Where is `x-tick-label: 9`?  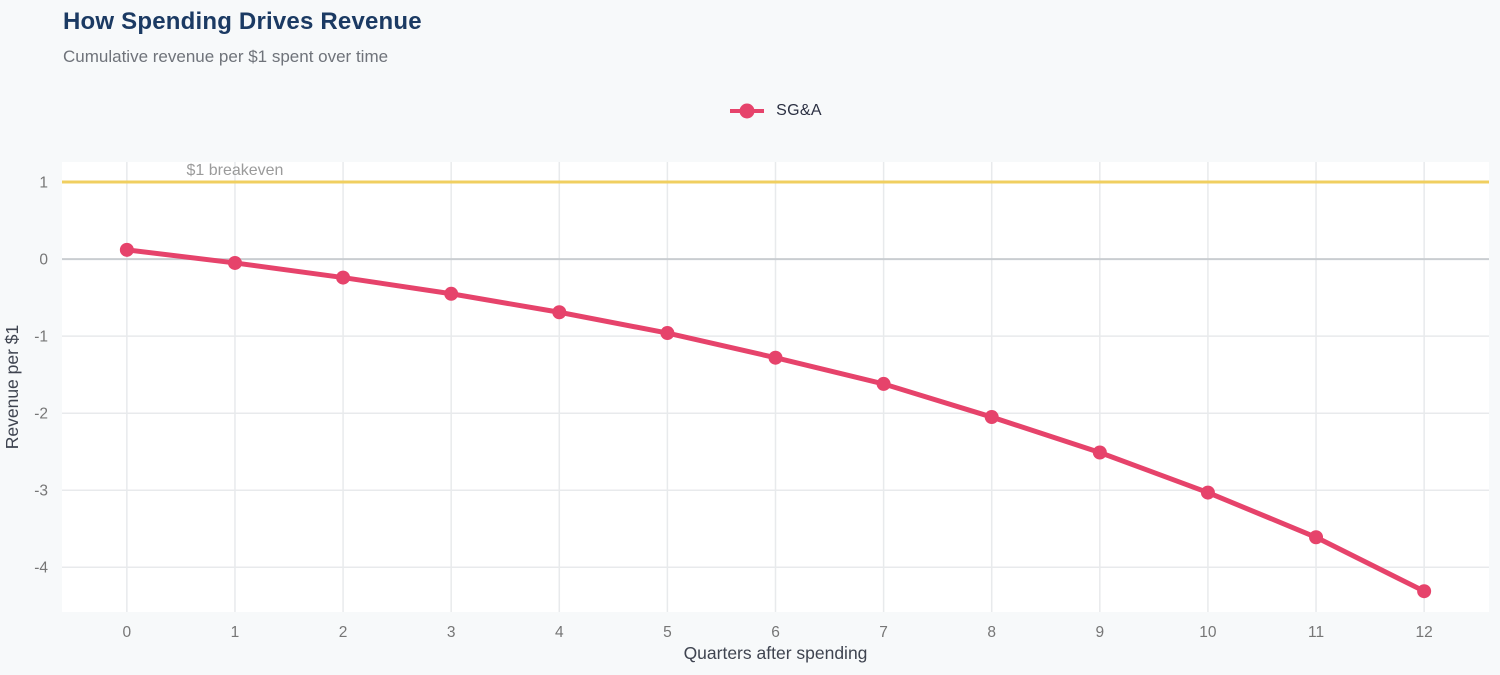
x-tick-label: 9 is located at coordinates (1100, 632).